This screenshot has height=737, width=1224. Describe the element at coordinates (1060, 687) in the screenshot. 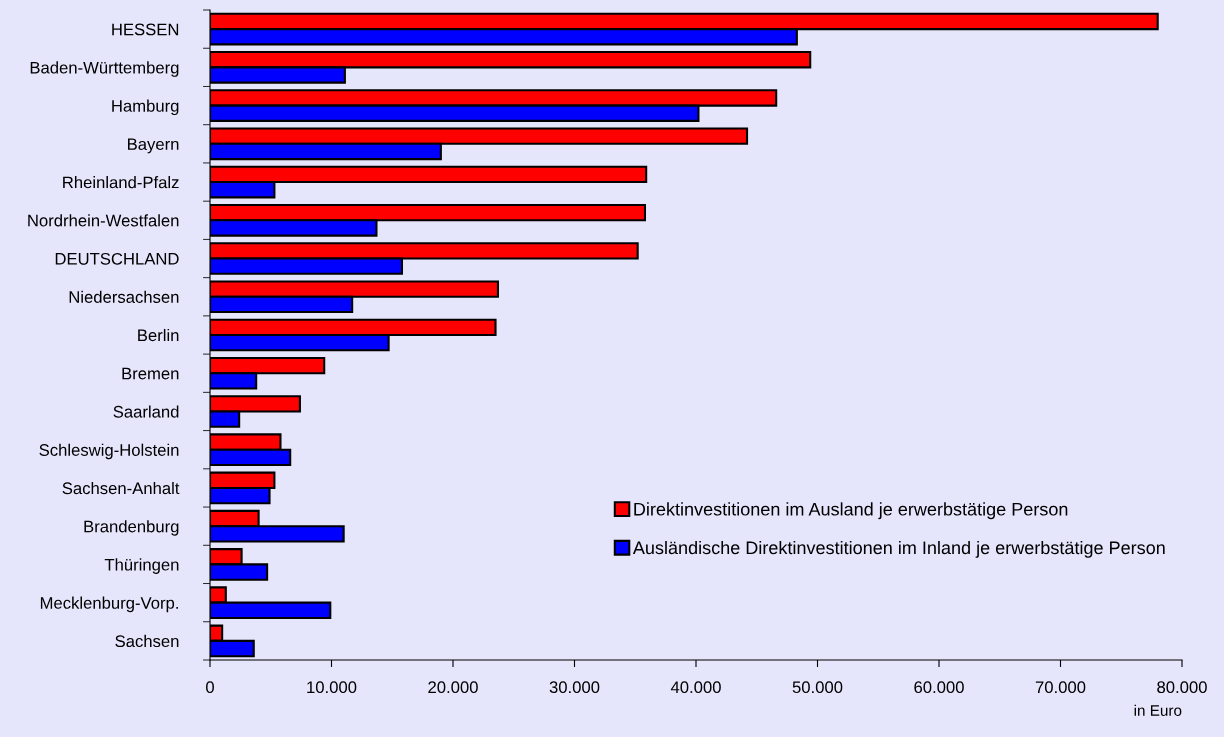

I see `x-tick-label: 70.000` at that location.